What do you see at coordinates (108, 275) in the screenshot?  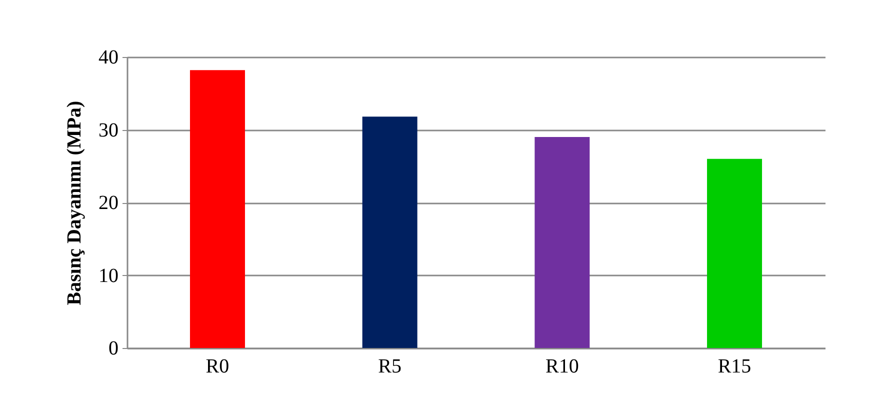 I see `y-tick-label: 10` at bounding box center [108, 275].